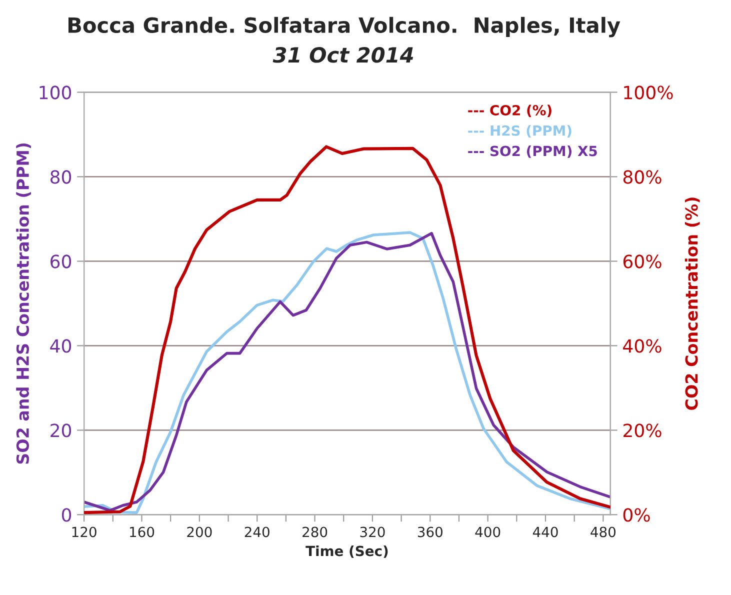  What do you see at coordinates (61, 431) in the screenshot?
I see `y-tick-label: 20` at bounding box center [61, 431].